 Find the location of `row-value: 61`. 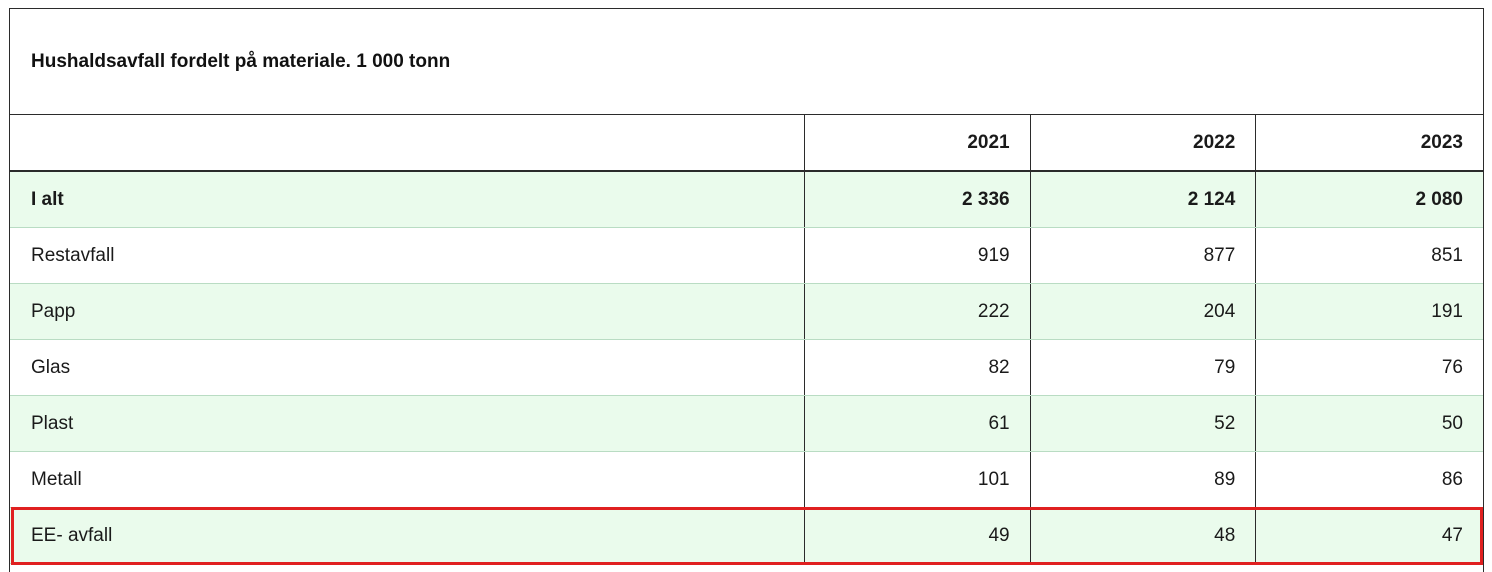

row-value: 61 is located at coordinates (918, 423).